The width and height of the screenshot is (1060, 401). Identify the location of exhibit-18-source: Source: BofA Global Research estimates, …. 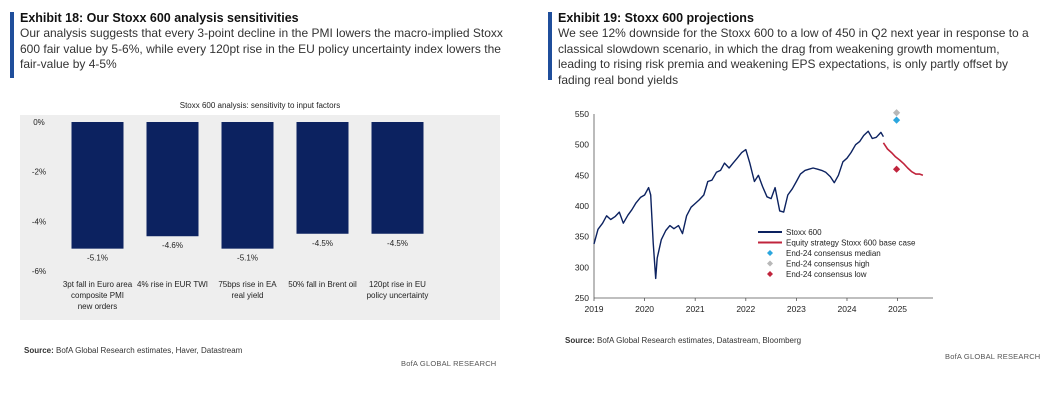
(133, 350).